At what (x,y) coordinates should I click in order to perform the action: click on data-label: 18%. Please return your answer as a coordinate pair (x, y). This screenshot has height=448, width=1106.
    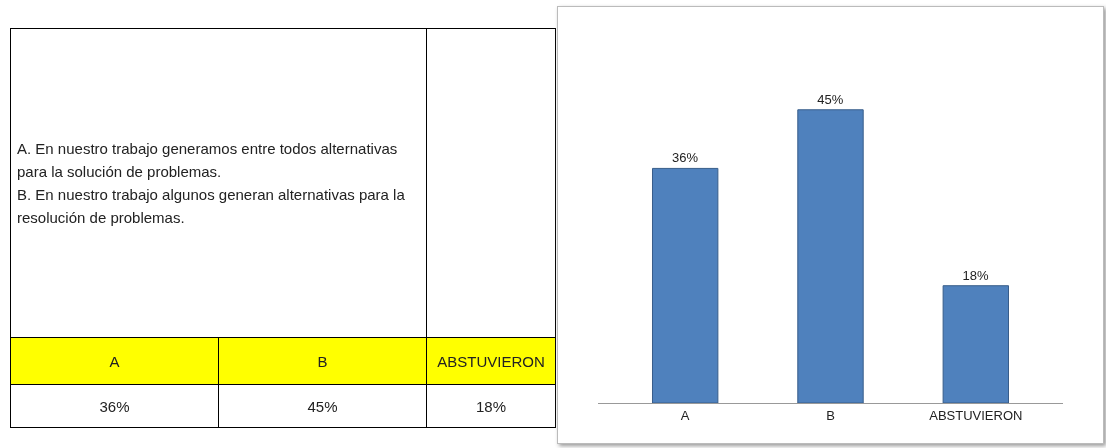
    Looking at the image, I should click on (976, 275).